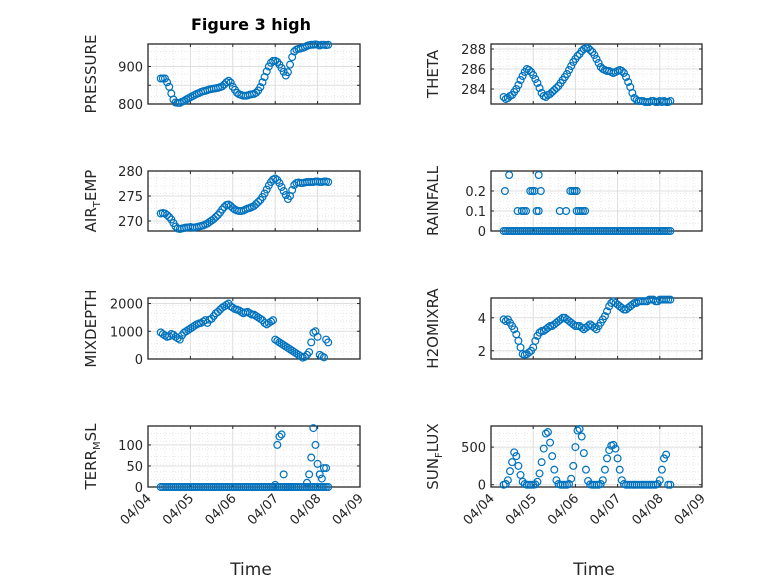  What do you see at coordinates (563, 328) in the screenshot?
I see `subplot-6: 2 4 H2OMIXRA` at bounding box center [563, 328].